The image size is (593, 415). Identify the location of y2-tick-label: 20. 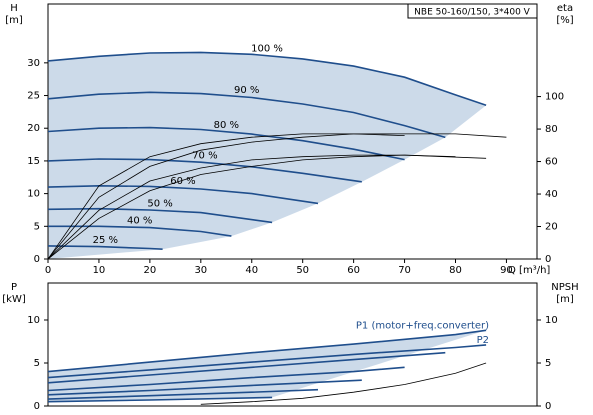
(551, 227).